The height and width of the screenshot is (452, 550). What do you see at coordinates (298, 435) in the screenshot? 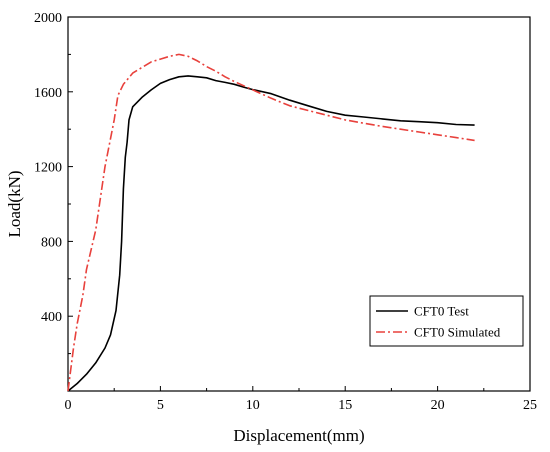
I see `x-axis-title: Displacement(mm)` at bounding box center [298, 435].